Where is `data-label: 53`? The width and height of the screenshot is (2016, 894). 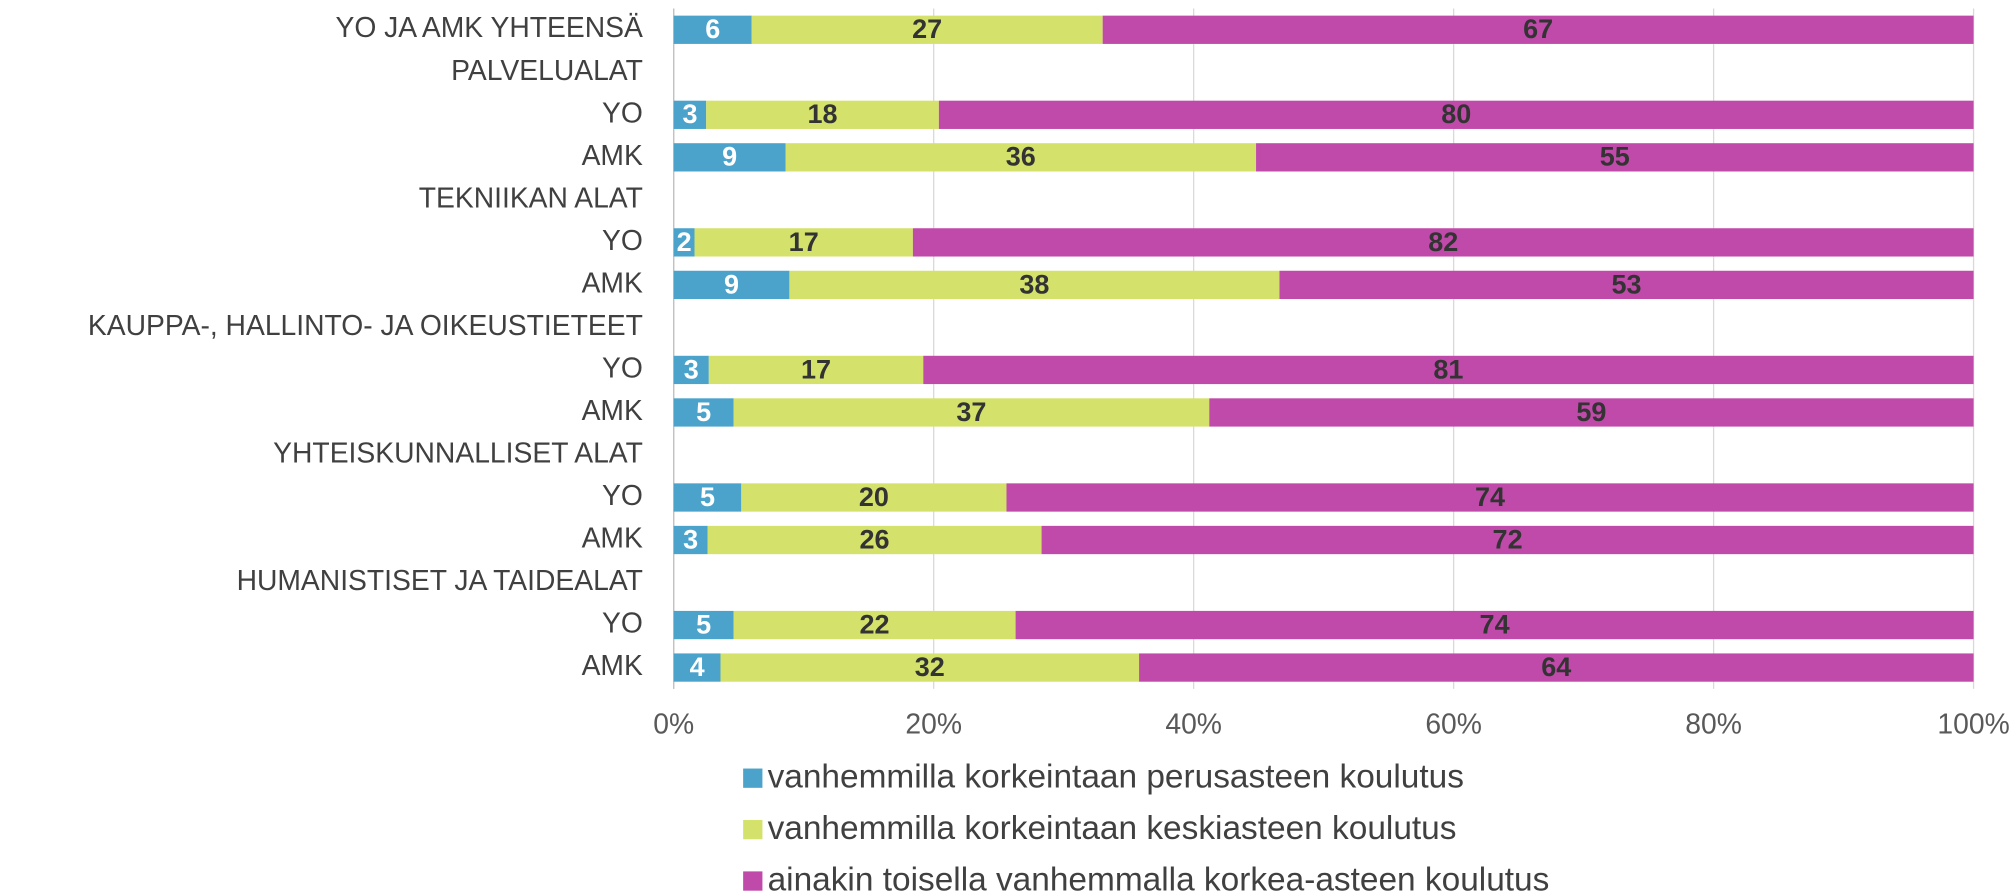
data-label: 53 is located at coordinates (1626, 284).